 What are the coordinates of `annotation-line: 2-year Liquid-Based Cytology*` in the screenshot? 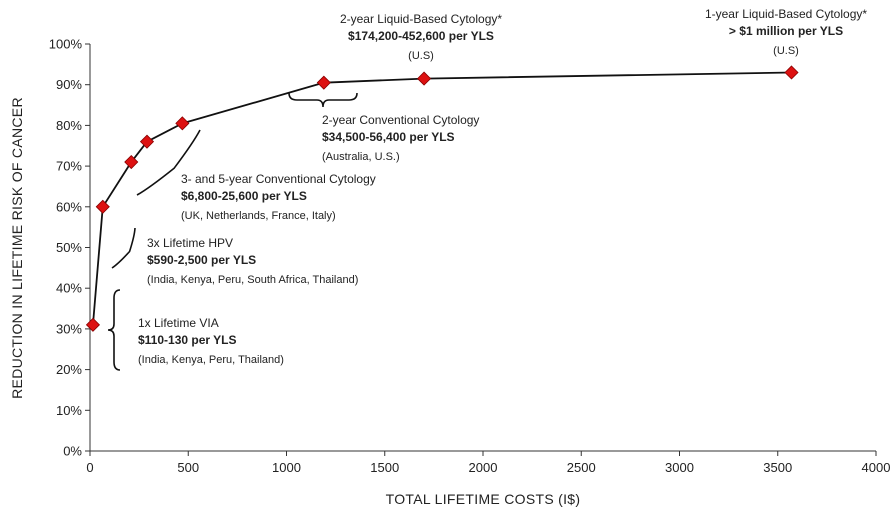 It's located at (421, 19).